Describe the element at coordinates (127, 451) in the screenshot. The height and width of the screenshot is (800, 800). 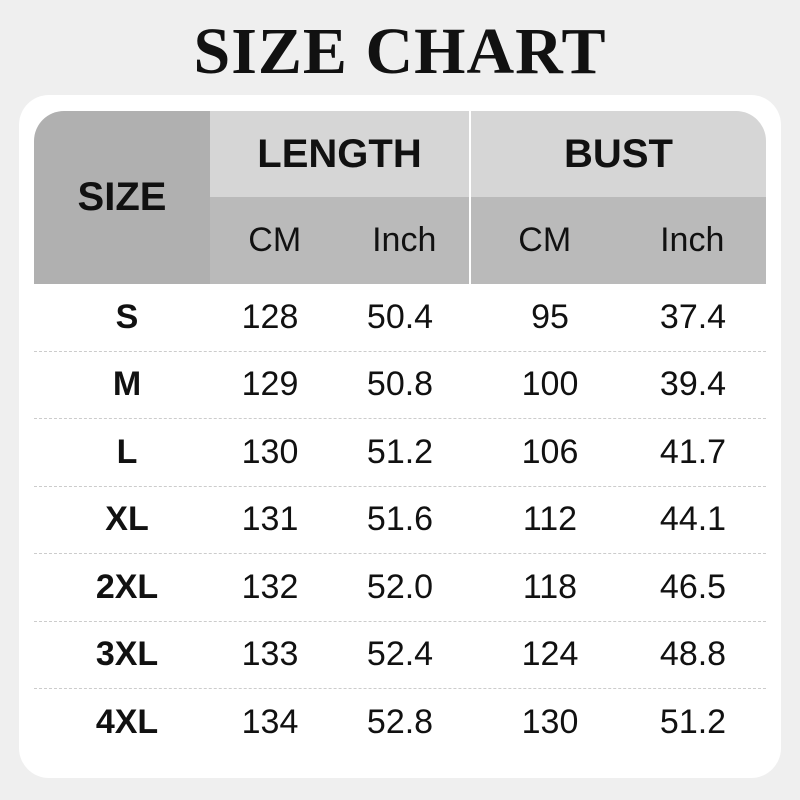
I see `size-cell: L` at that location.